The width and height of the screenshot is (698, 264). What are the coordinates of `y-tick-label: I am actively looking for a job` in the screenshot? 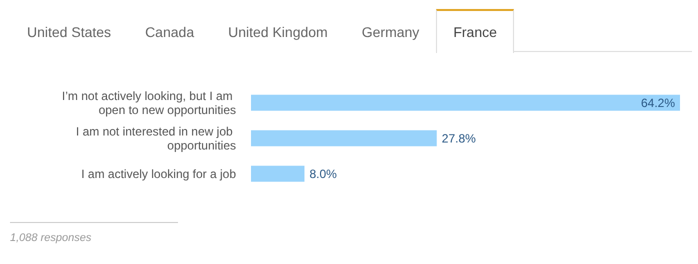 It's located at (158, 173).